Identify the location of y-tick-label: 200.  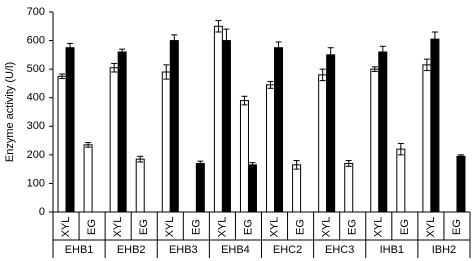
(36, 155).